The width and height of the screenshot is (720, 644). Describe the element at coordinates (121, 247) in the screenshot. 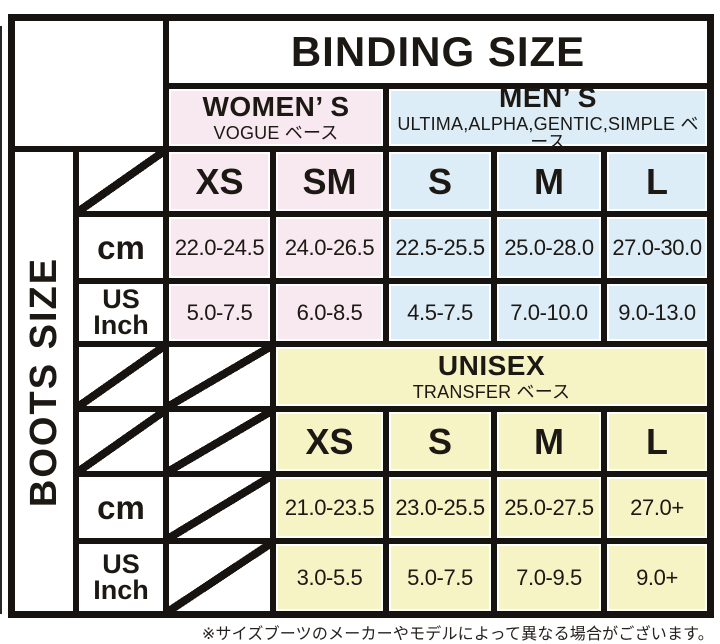

I see `upper-cm-label: cm` at that location.